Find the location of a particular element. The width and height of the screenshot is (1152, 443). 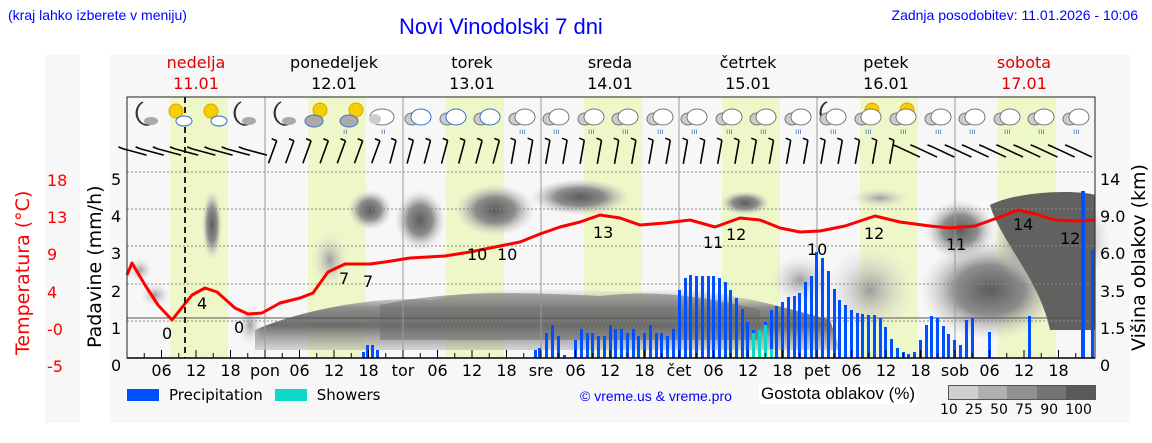

svg-text: 13 is located at coordinates (603, 232).